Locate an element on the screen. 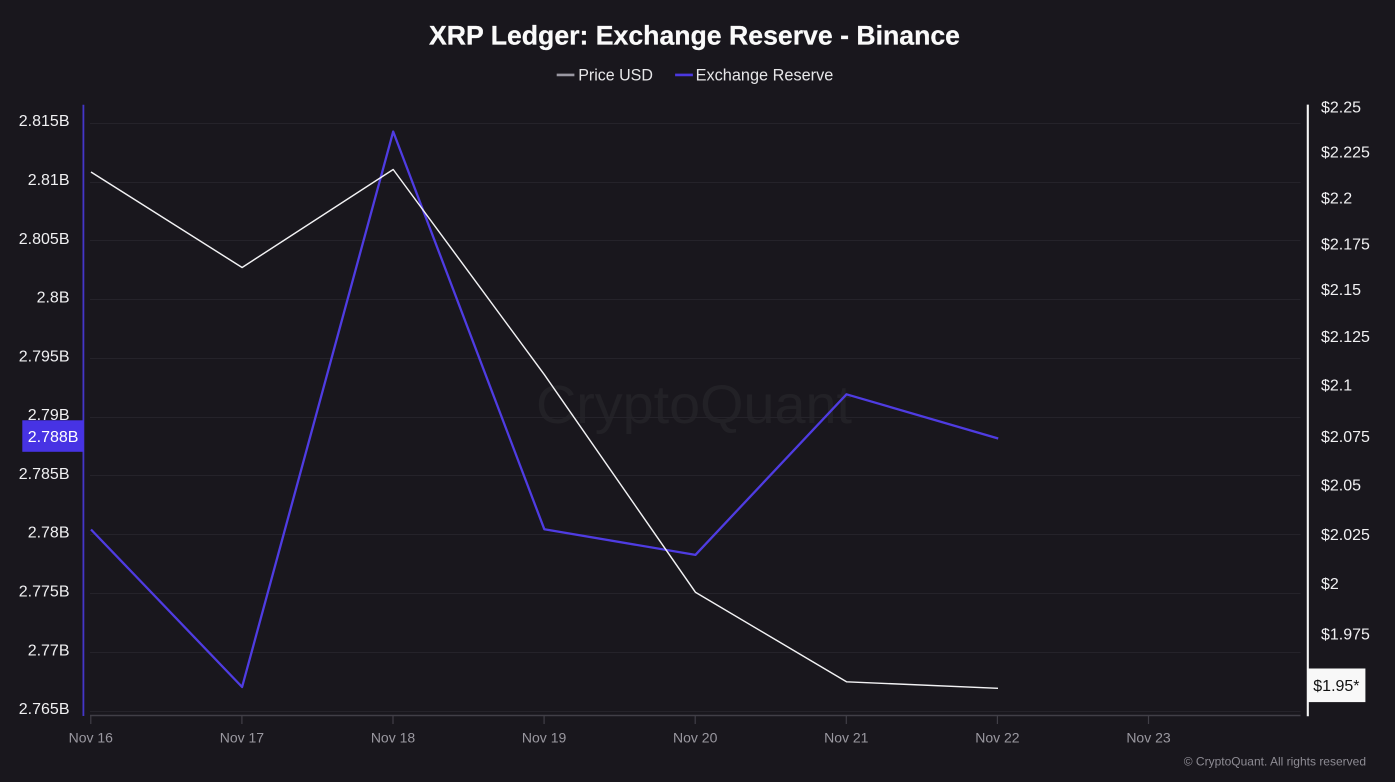 The image size is (1395, 782). svg-text: 2.788B is located at coordinates (53, 437).